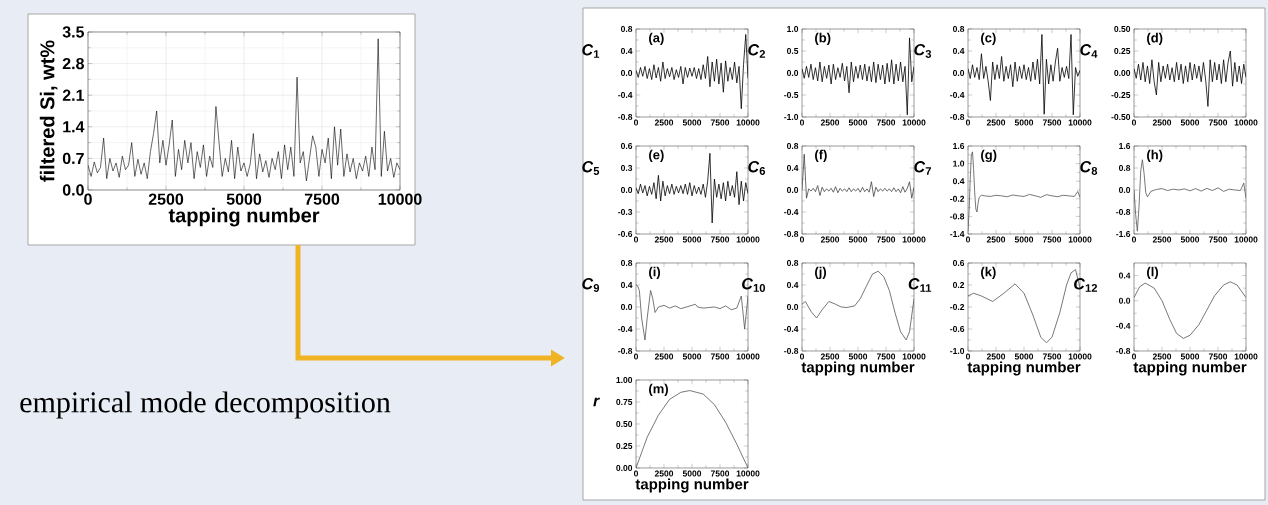 Image resolution: width=1268 pixels, height=505 pixels. Describe the element at coordinates (792, 50) in the screenshot. I see `y-tick-label: 0.5` at that location.